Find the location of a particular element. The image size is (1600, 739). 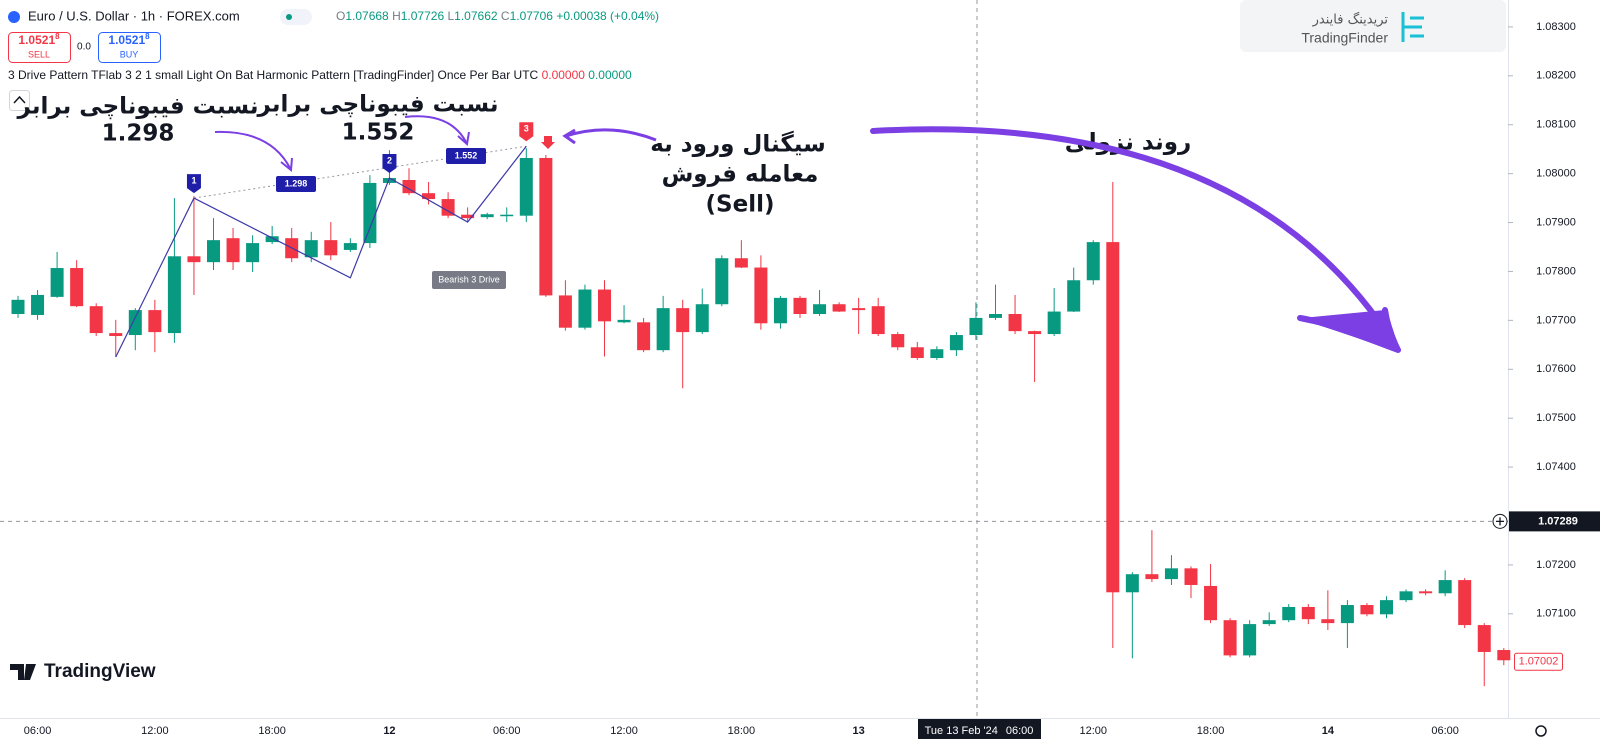

ratio-label: 1.552 is located at coordinates (466, 155).